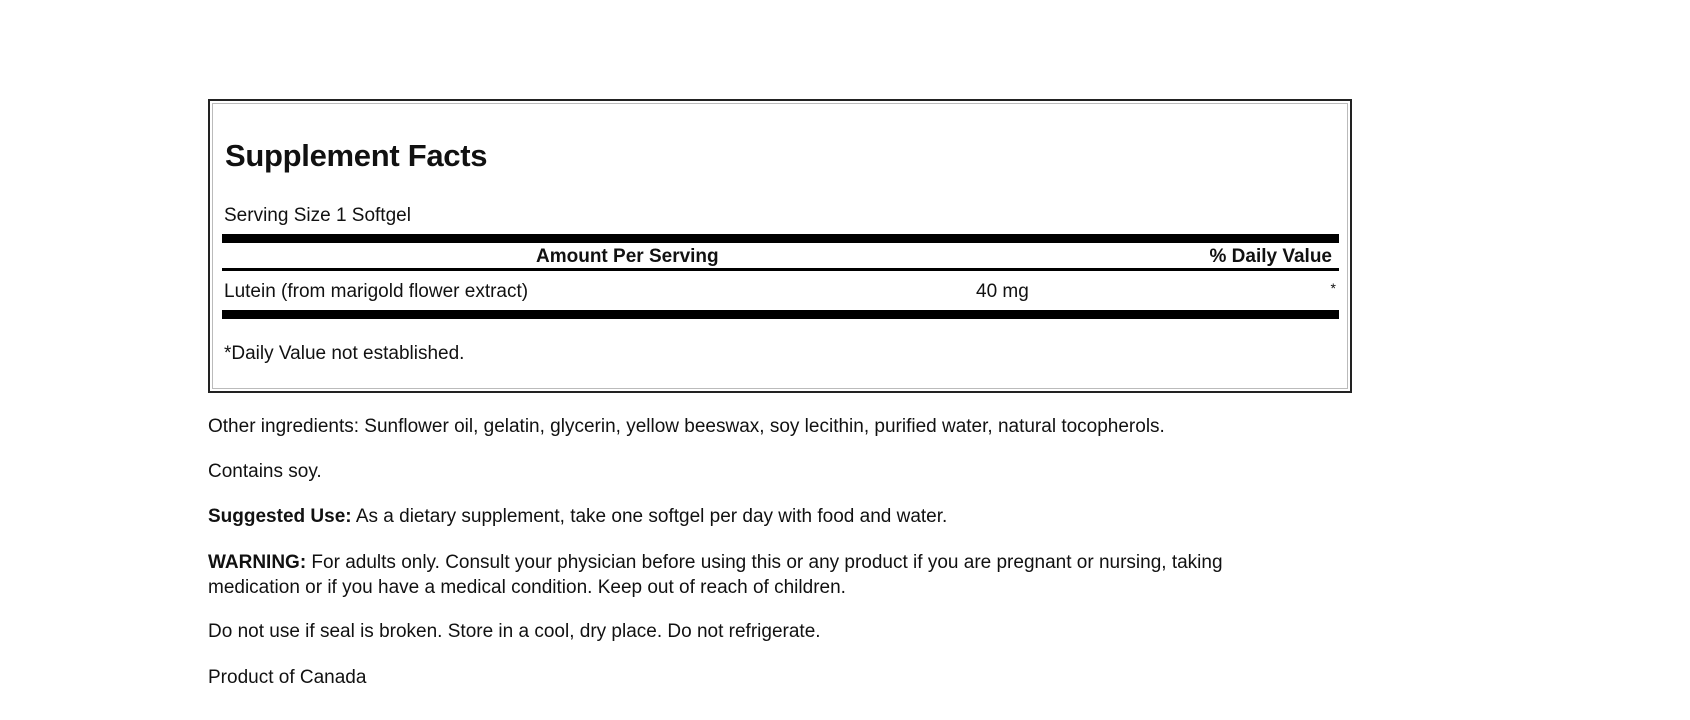 The width and height of the screenshot is (1690, 720). I want to click on country-of-origin: Product of Canada, so click(287, 677).